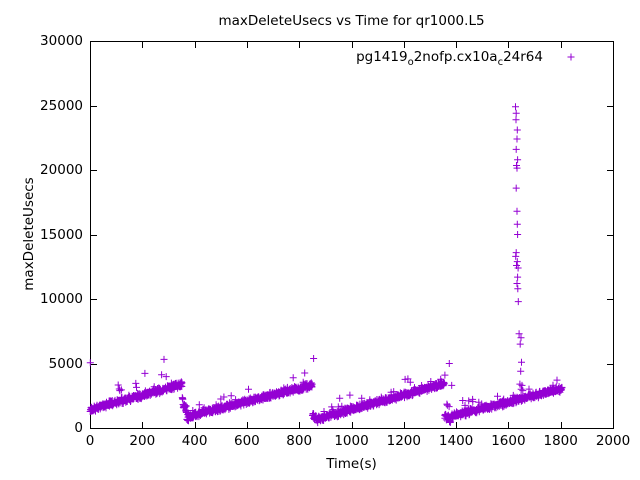 This screenshot has height=480, width=640. Describe the element at coordinates (61, 299) in the screenshot. I see `y-tick-label: 10000` at that location.